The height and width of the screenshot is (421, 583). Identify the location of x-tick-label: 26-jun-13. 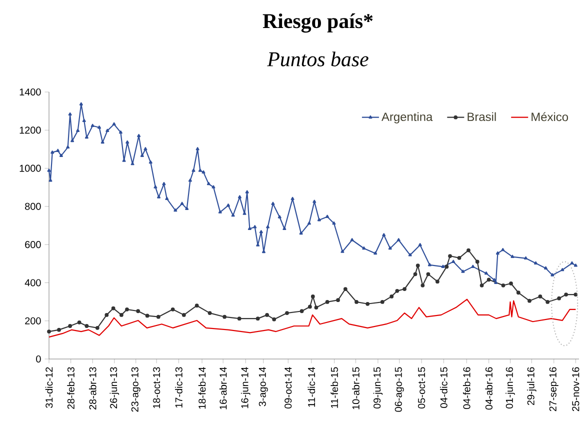
(115, 387).